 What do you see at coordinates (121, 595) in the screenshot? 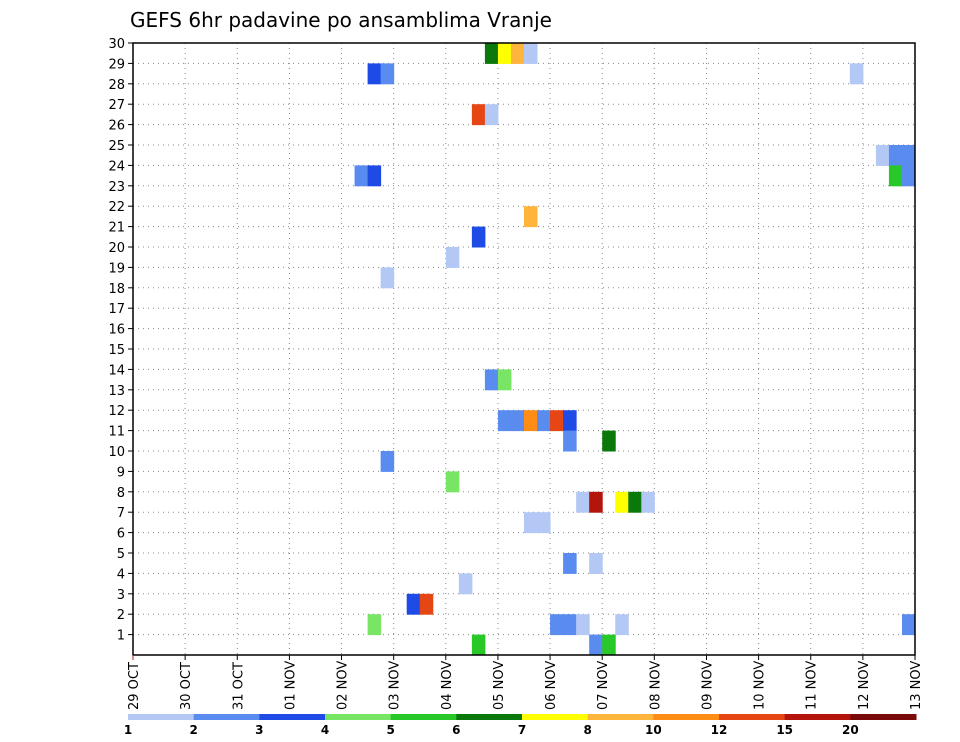
I see `y-tick-label: 3` at bounding box center [121, 595].